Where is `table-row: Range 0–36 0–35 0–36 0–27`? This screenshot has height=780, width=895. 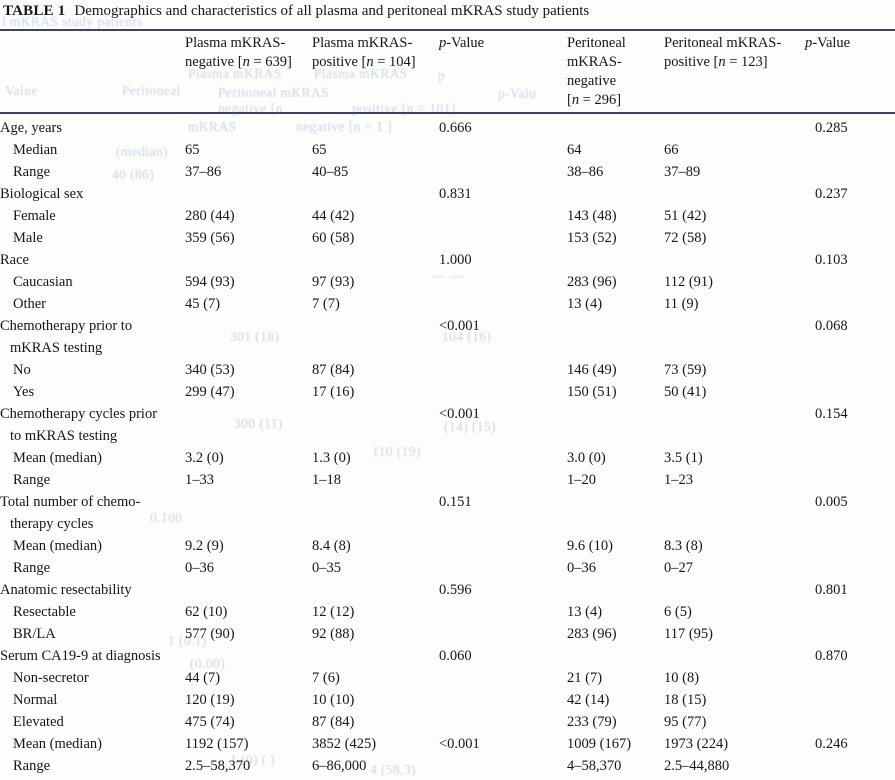 table-row: Range 0–36 0–35 0–36 0–27 is located at coordinates (447, 568).